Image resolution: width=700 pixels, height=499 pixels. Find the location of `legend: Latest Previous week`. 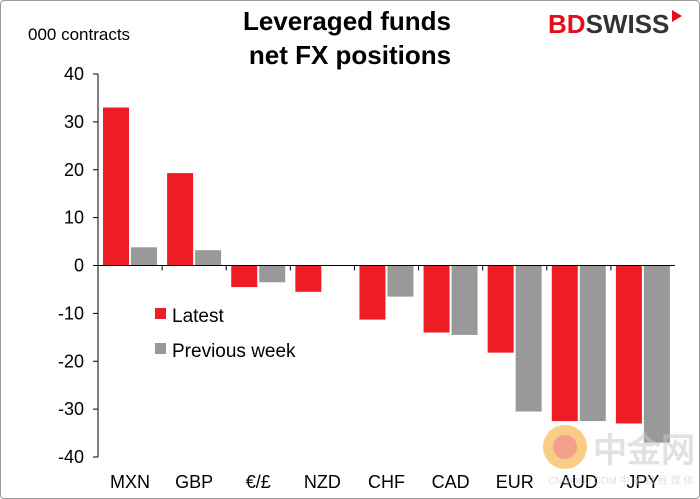

legend: Latest Previous week is located at coordinates (225, 334).